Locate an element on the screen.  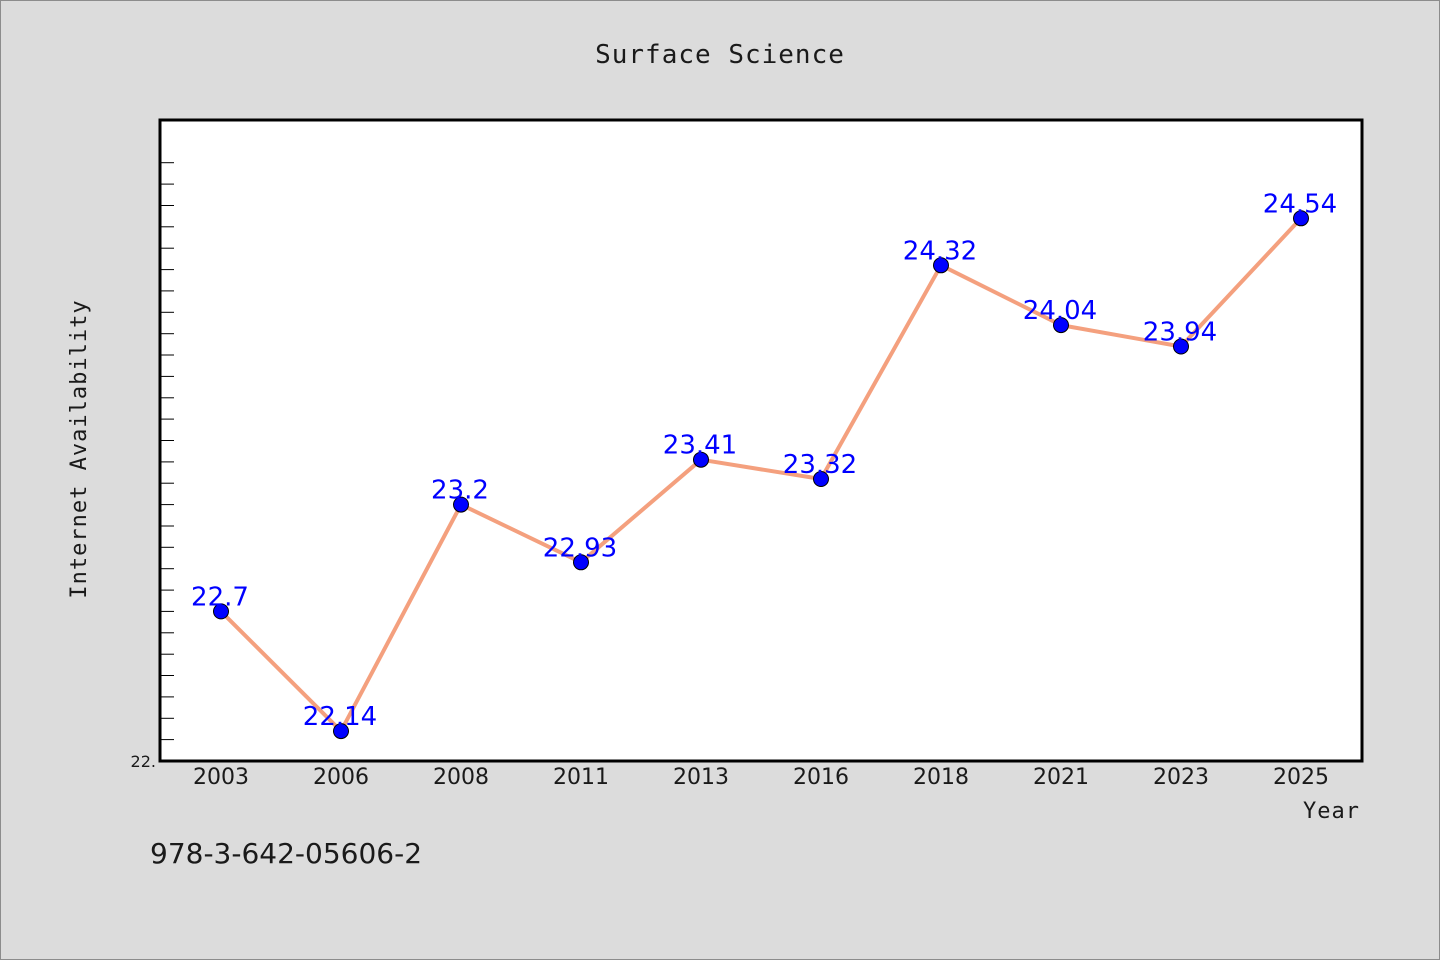
y-tick-label-0: 22. is located at coordinates (143, 761).